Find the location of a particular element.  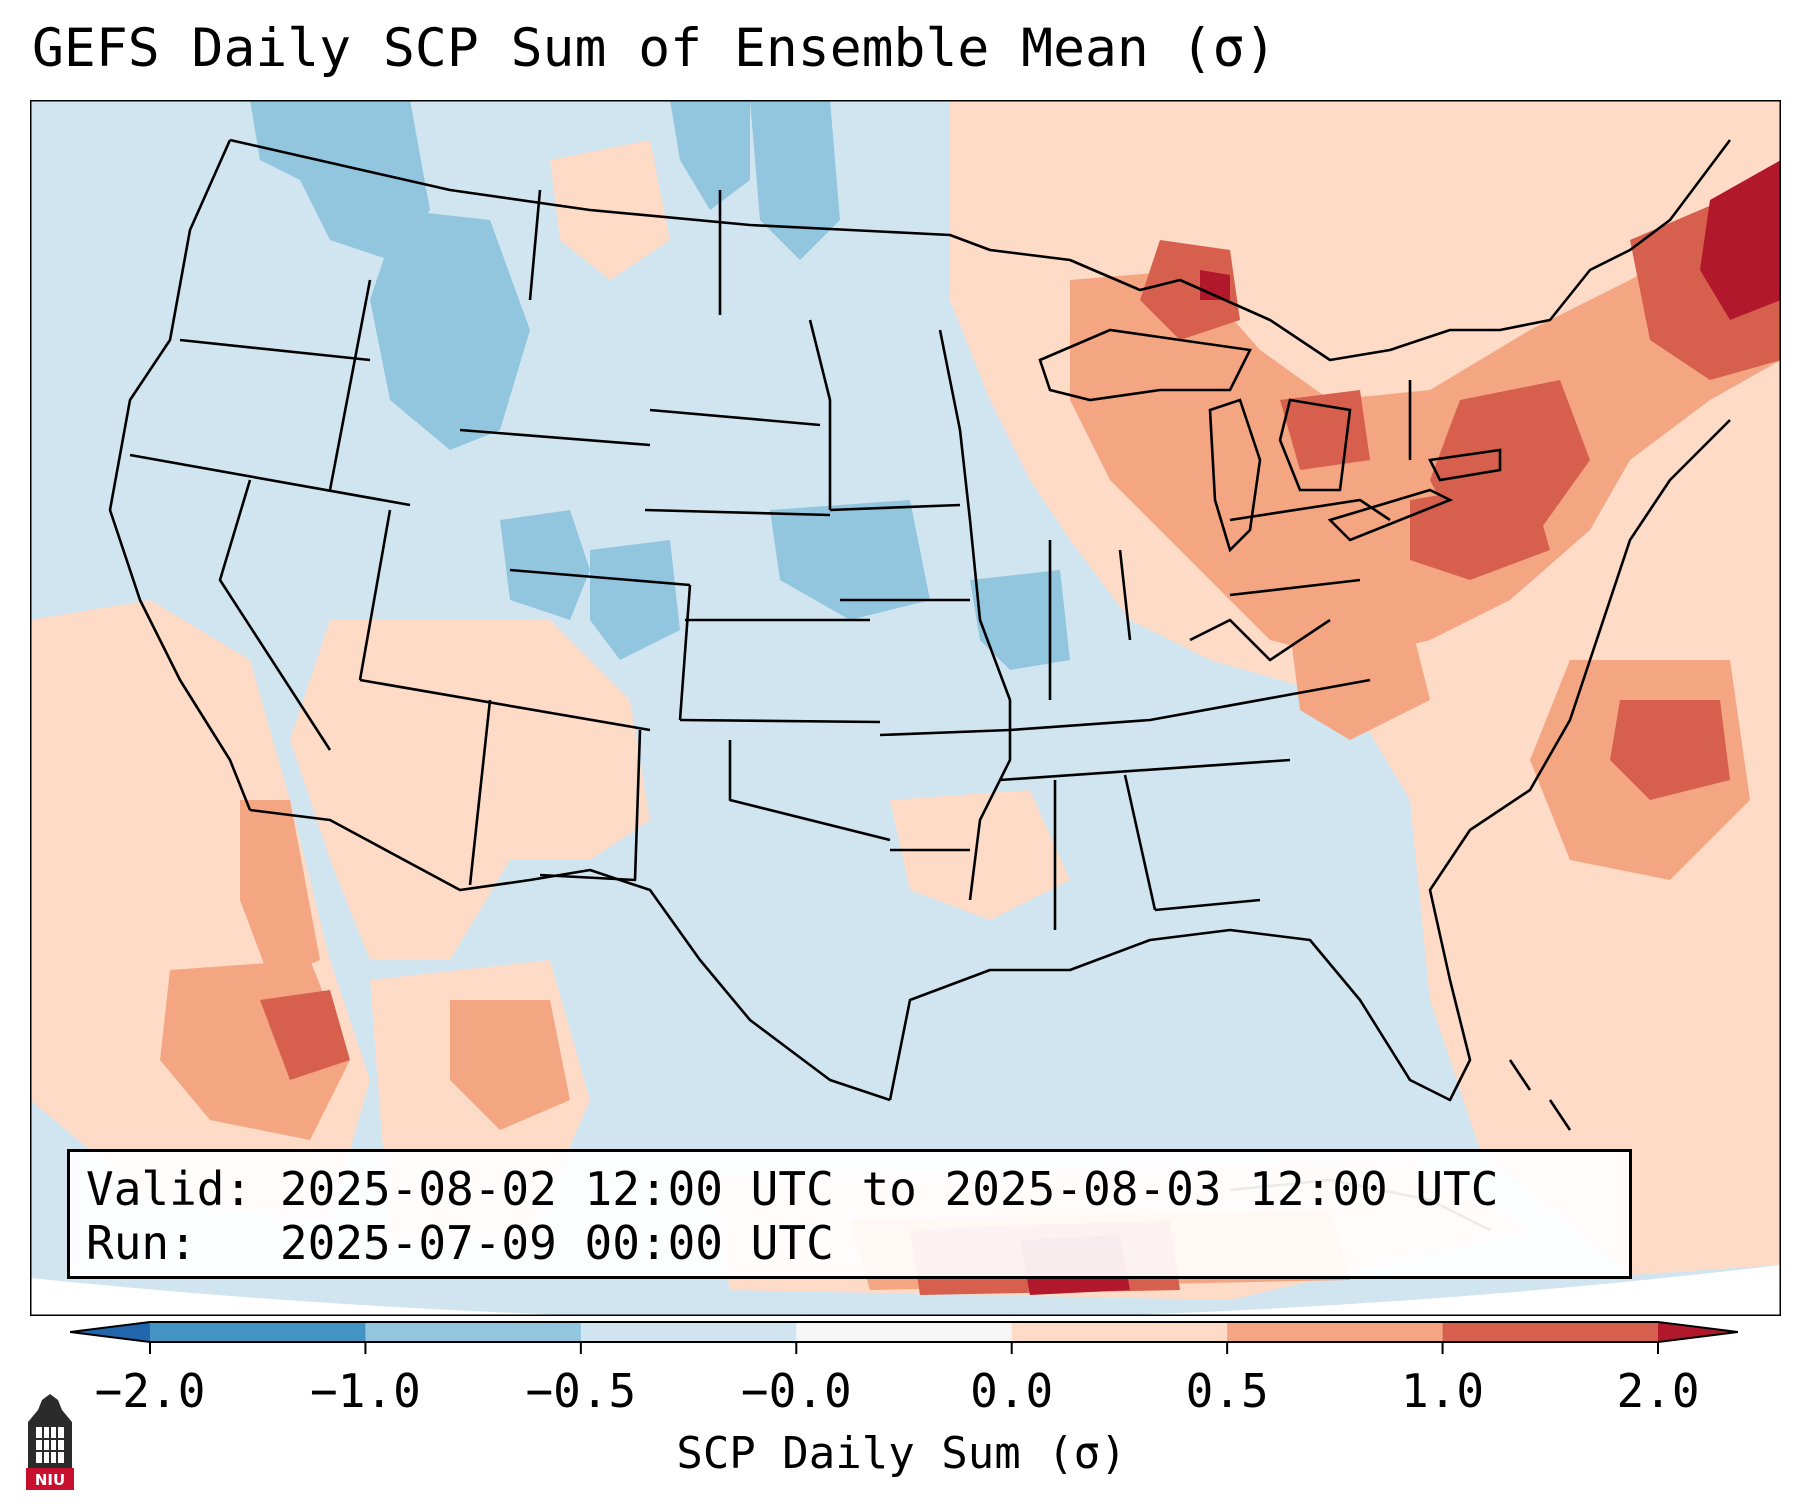

run-time-value: 2025-07-09 00:00 UTC is located at coordinates (556, 1243).